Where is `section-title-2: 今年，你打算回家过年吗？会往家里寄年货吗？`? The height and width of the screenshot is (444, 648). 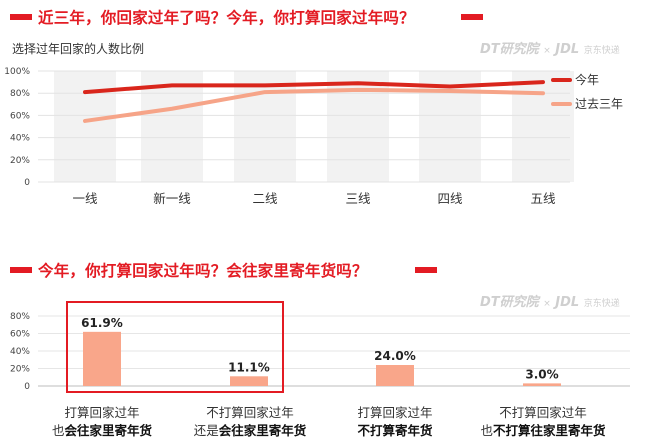 section-title-2: 今年，你打算回家过年吗？会往家里寄年货吗？ is located at coordinates (203, 271).